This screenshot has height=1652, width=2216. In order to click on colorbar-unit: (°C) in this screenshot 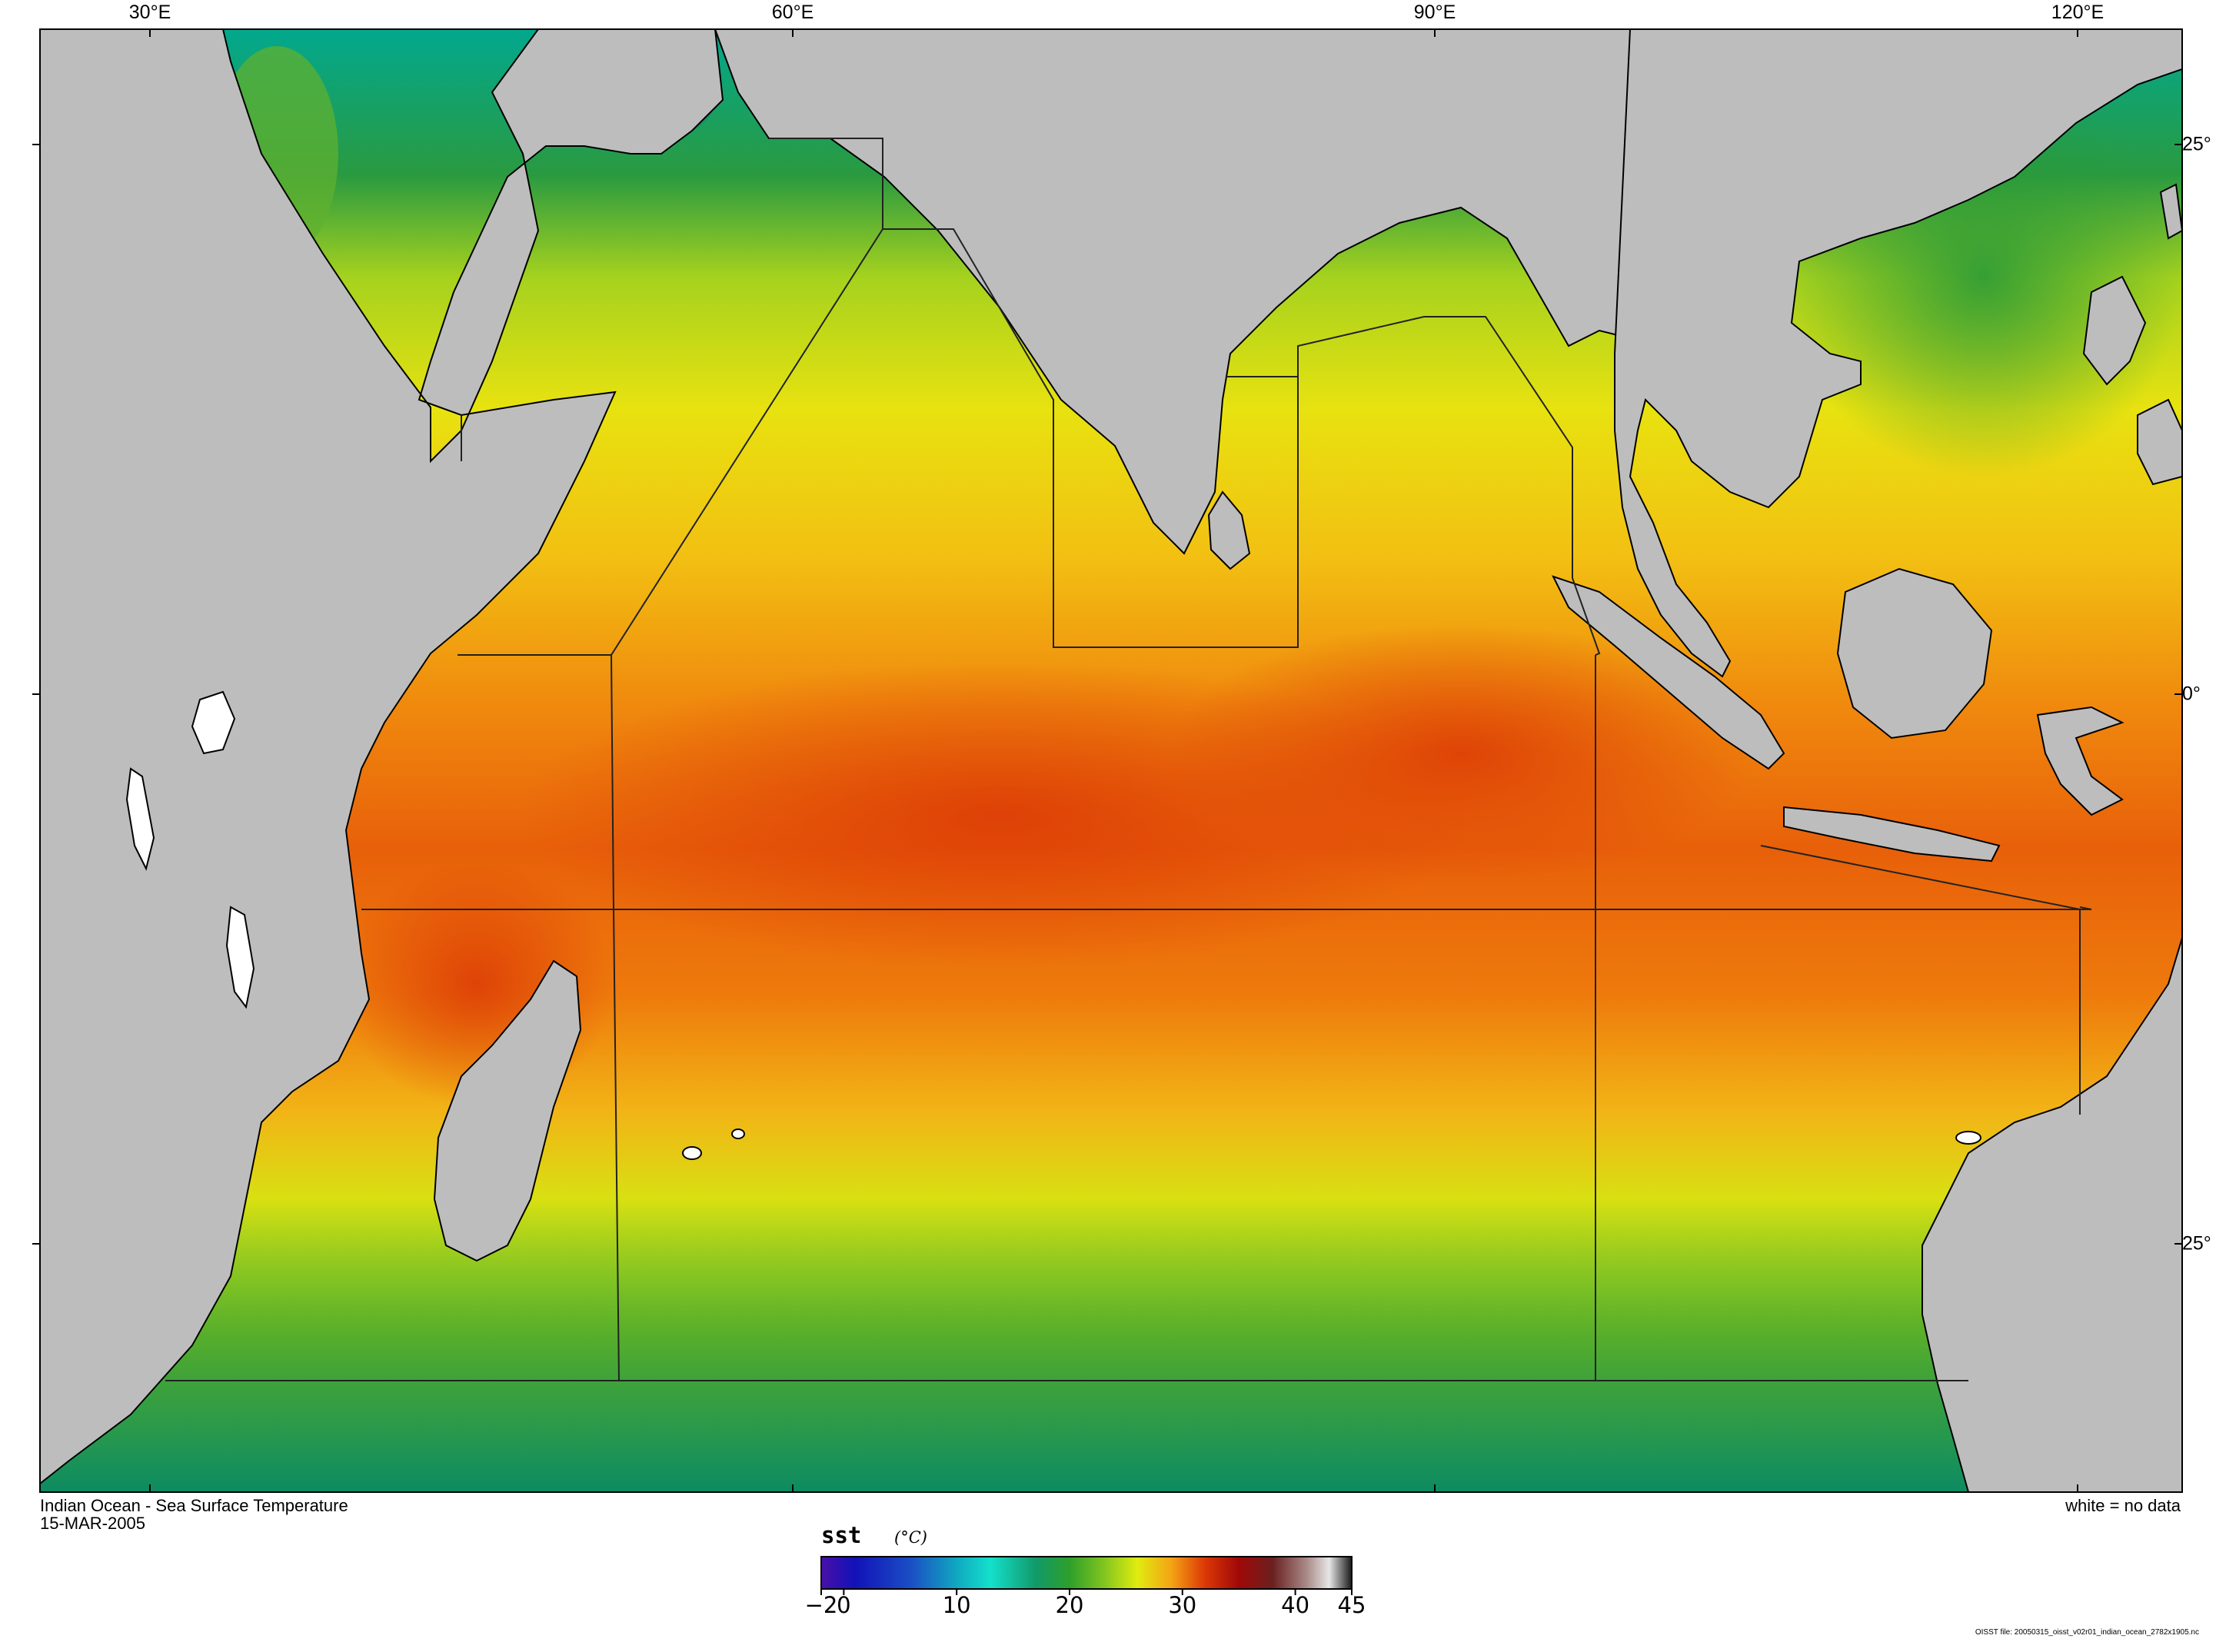, I will do `click(910, 1538)`.